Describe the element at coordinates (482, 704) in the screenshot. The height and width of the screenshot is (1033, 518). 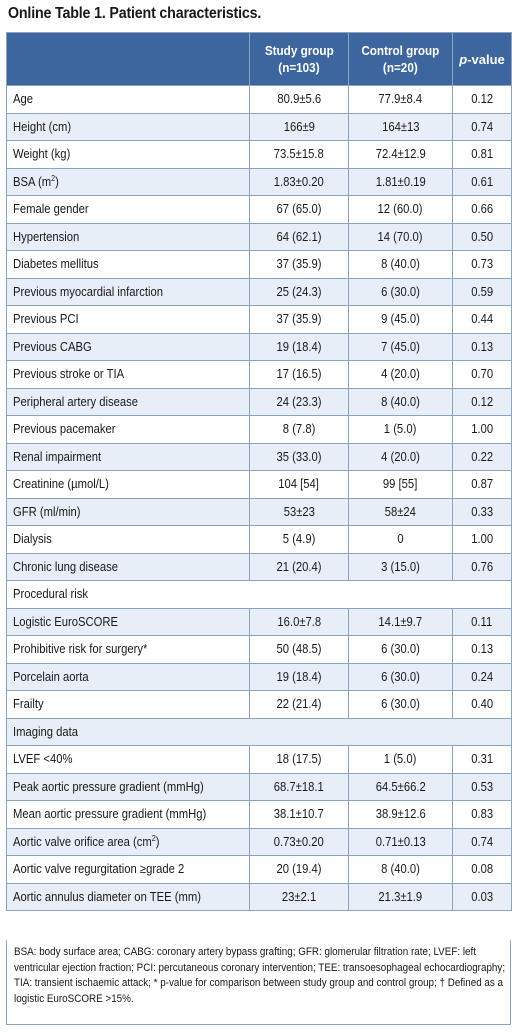
I see `cell-p-value: 0.40` at that location.